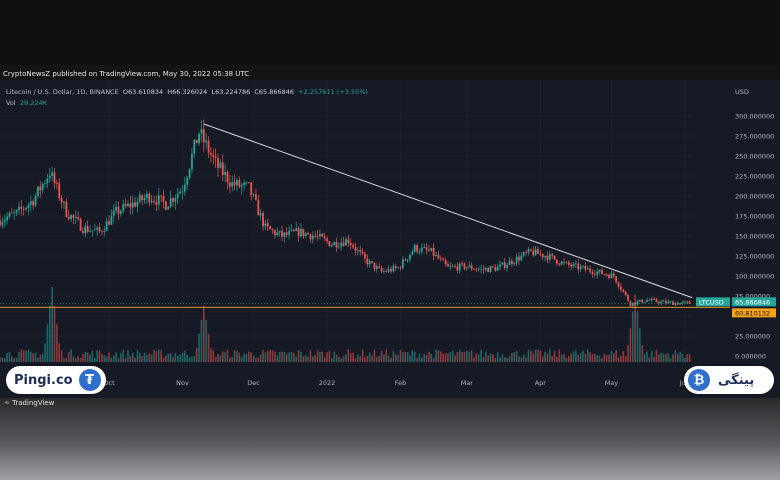  What do you see at coordinates (754, 237) in the screenshot?
I see `price-tick-label: 150.000000` at bounding box center [754, 237].